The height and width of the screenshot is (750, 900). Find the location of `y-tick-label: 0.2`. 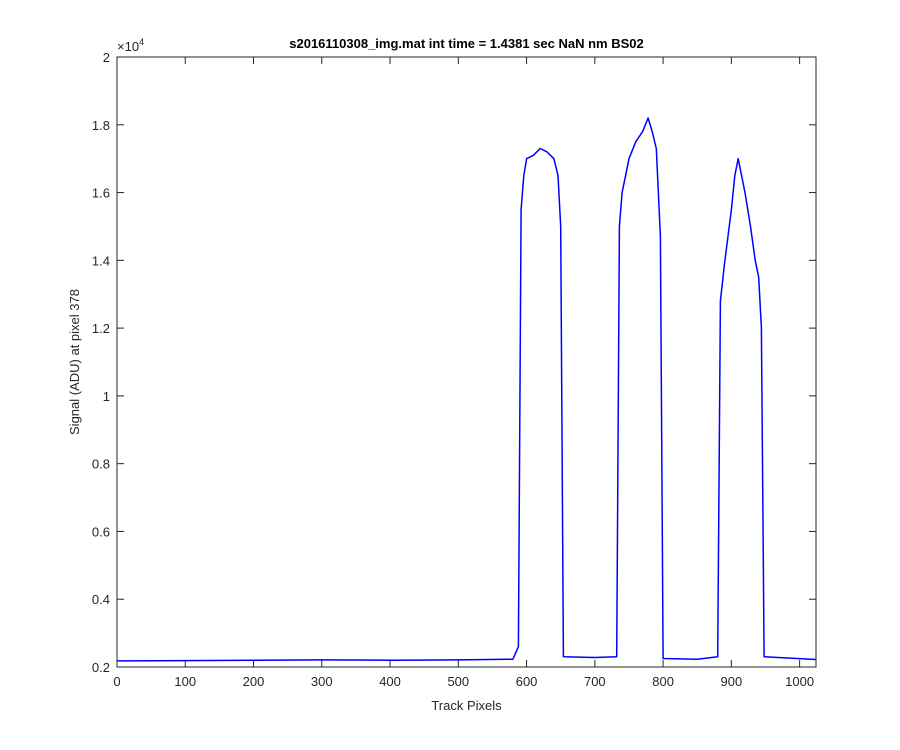

y-tick-label: 0.2 is located at coordinates (101, 667).